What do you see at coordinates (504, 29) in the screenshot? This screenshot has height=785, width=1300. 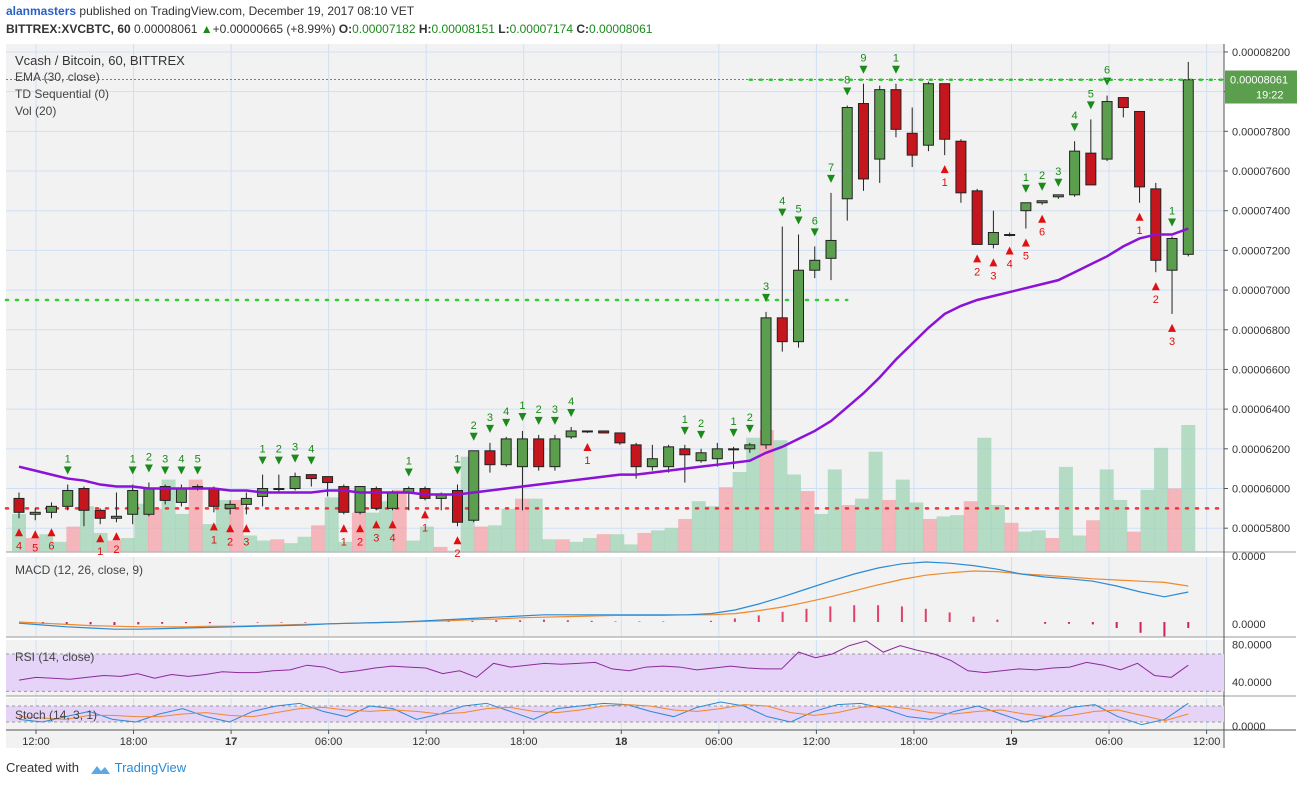 I see `low-label: L:` at bounding box center [504, 29].